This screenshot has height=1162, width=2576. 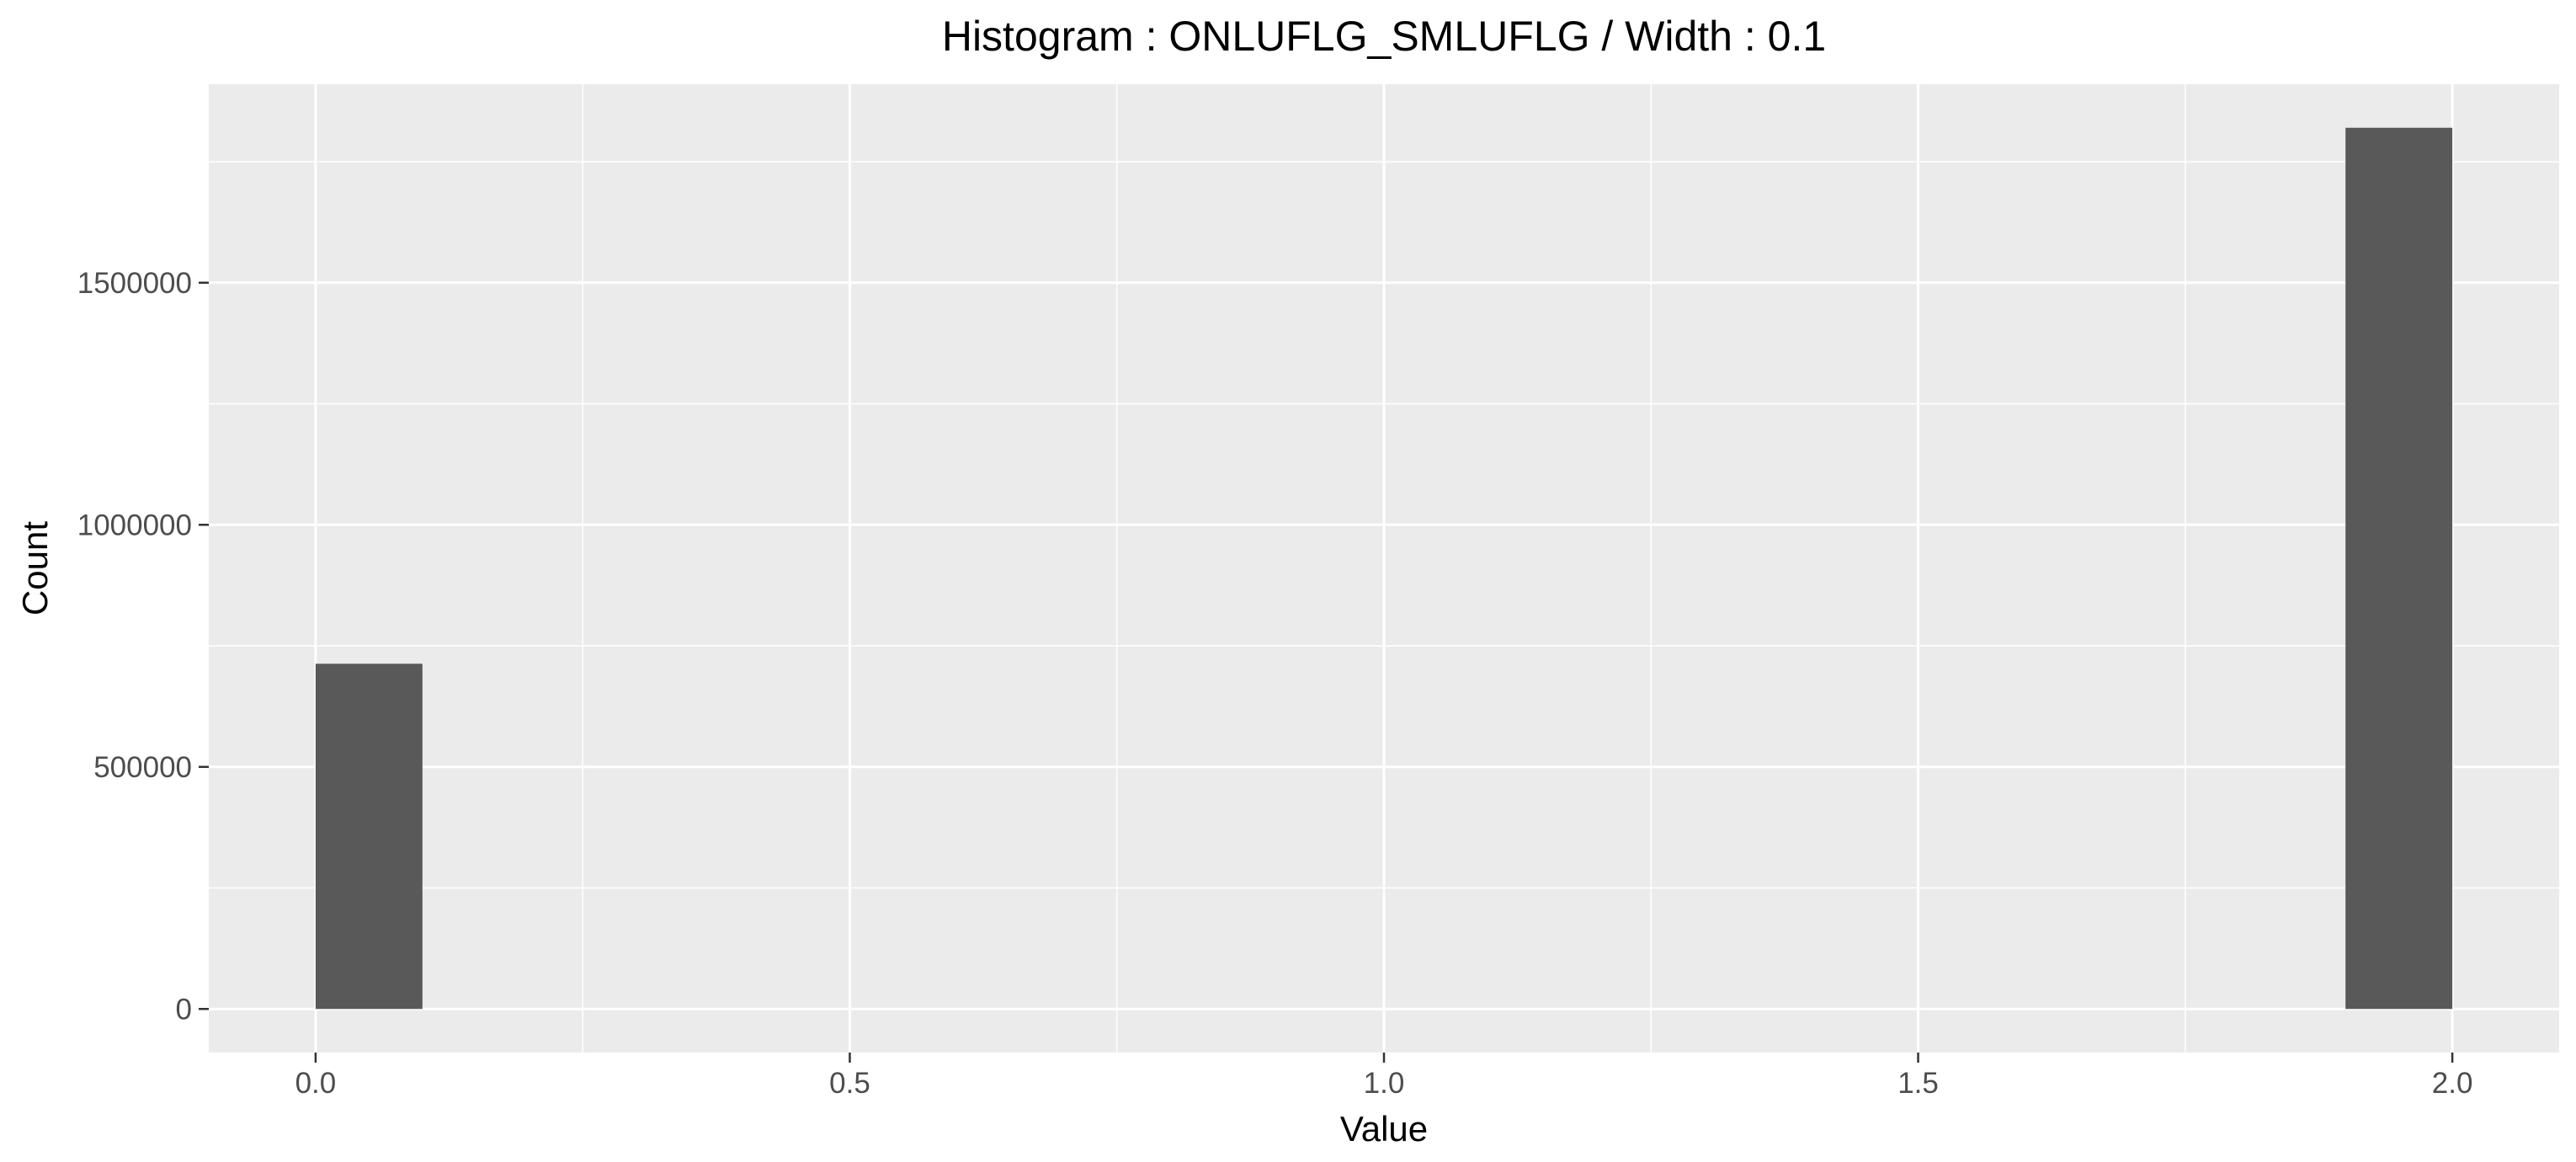 I want to click on x-tick-label: 0.5, so click(x=849, y=1083).